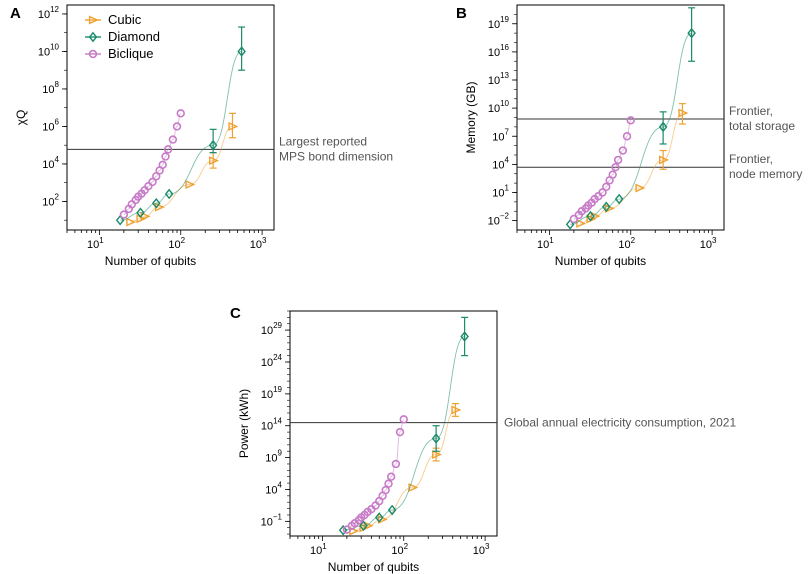 The height and width of the screenshot is (574, 811). I want to click on y-tick-label: 10⁷, so click(500, 135).